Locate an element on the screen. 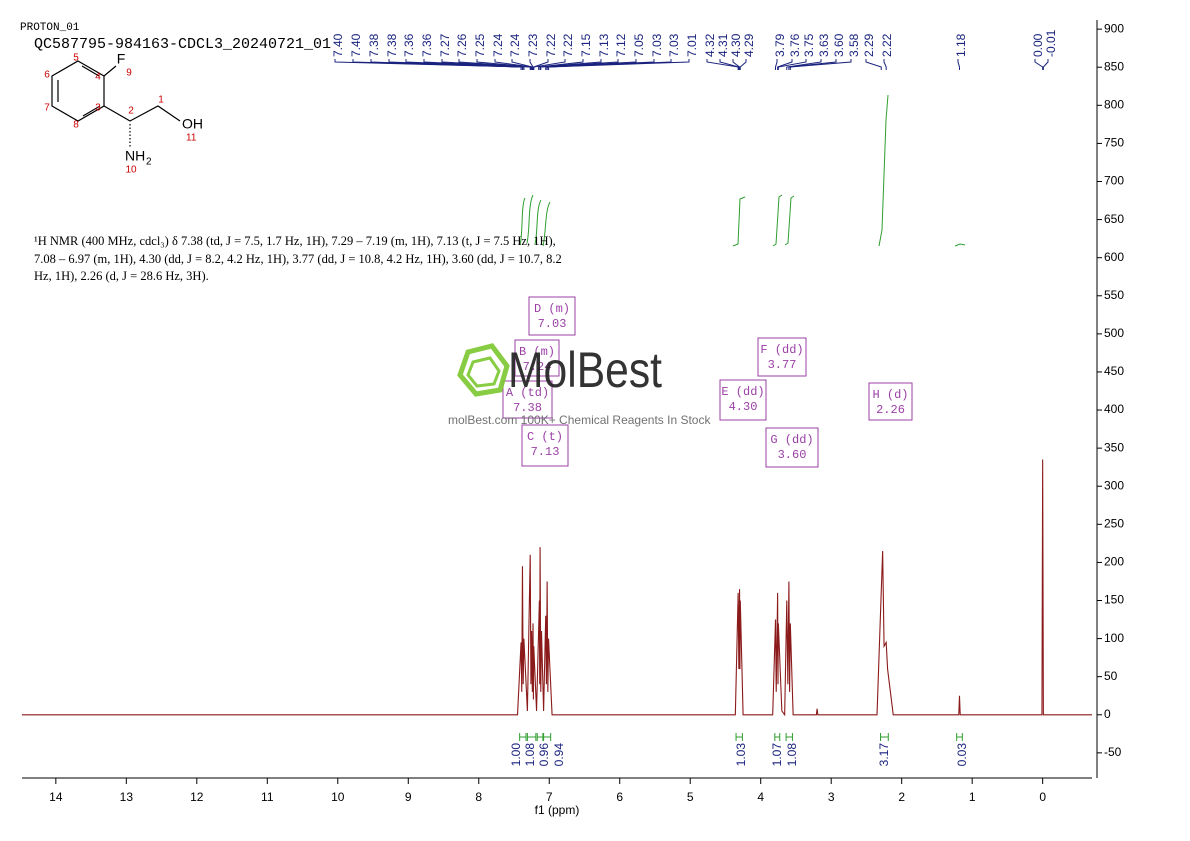  x-tick-label: 13 is located at coordinates (127, 797).